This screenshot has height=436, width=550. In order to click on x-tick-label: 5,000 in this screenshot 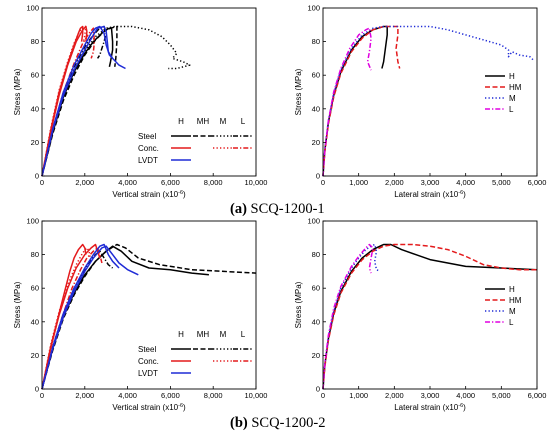, I will do `click(501, 182)`.